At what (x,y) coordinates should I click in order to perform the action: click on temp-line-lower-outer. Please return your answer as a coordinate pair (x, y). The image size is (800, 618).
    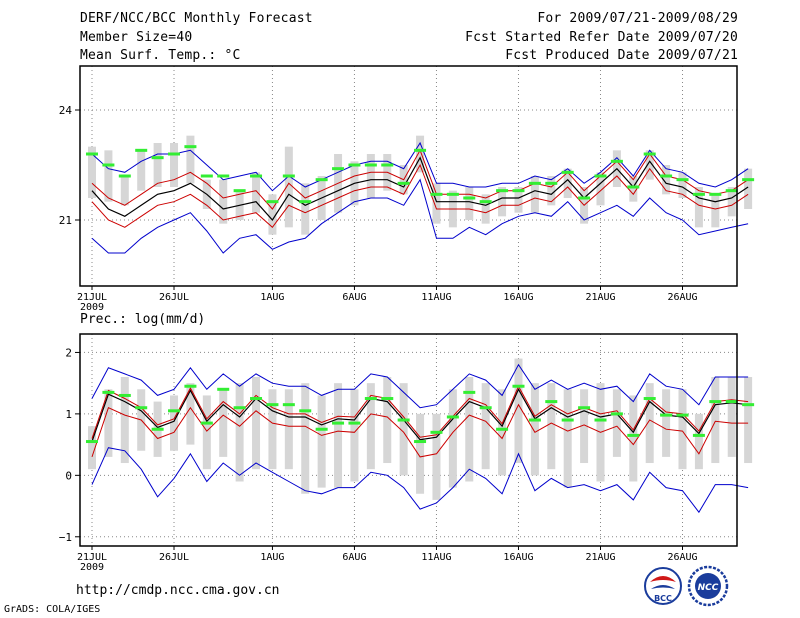
    Looking at the image, I should click on (420, 216).